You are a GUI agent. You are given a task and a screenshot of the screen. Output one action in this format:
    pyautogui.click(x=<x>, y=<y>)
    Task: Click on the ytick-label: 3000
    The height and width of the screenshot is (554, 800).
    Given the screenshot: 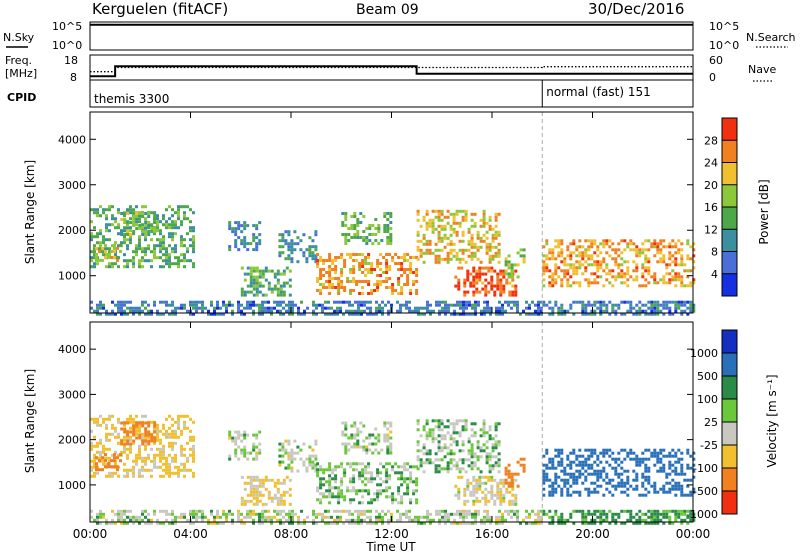 What is the action you would take?
    pyautogui.click(x=72, y=394)
    